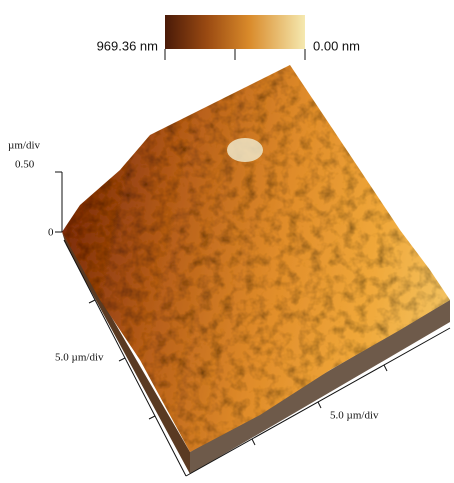 This screenshot has height=483, width=454. Describe the element at coordinates (245, 150) in the screenshot. I see `surface-peak` at that location.